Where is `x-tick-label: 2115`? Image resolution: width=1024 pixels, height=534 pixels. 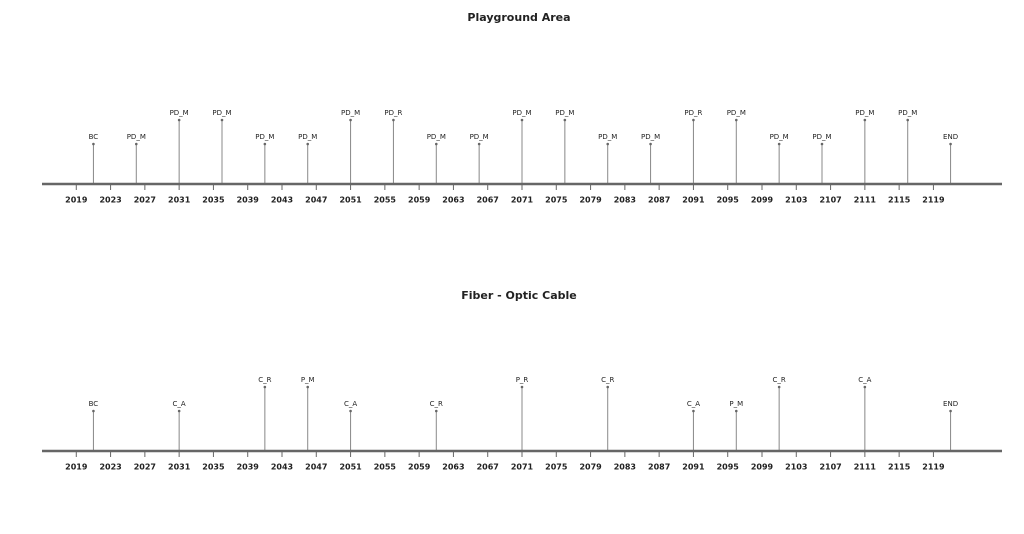 x-tick-label: 2115 is located at coordinates (899, 200).